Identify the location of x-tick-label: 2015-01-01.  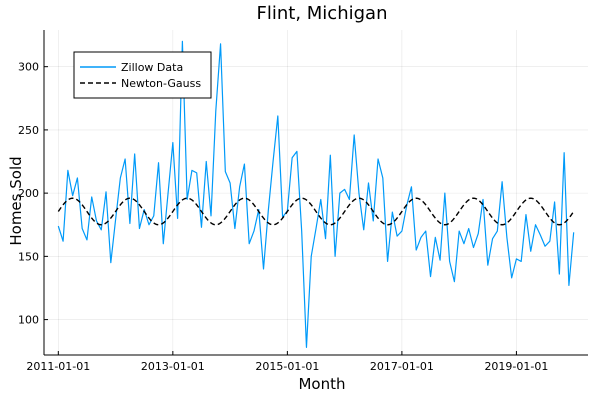
(287, 366).